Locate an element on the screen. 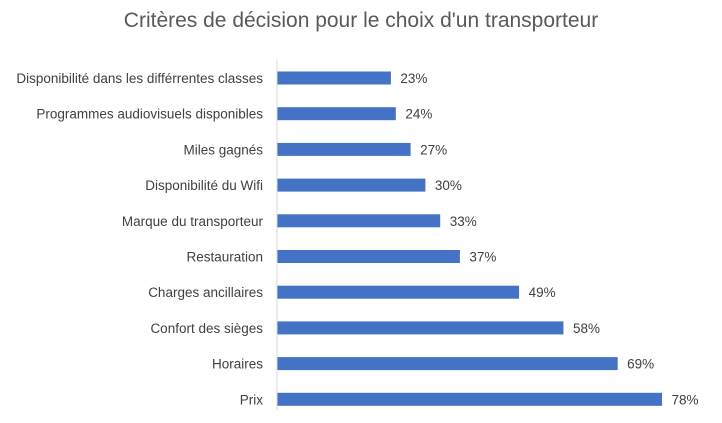  data-label: 37% is located at coordinates (482, 257).